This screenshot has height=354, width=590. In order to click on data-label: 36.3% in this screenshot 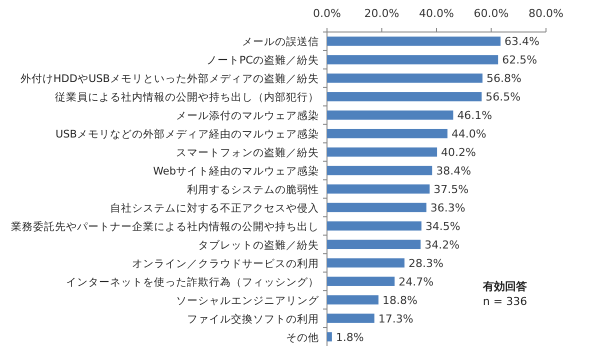, I will do `click(448, 207)`.